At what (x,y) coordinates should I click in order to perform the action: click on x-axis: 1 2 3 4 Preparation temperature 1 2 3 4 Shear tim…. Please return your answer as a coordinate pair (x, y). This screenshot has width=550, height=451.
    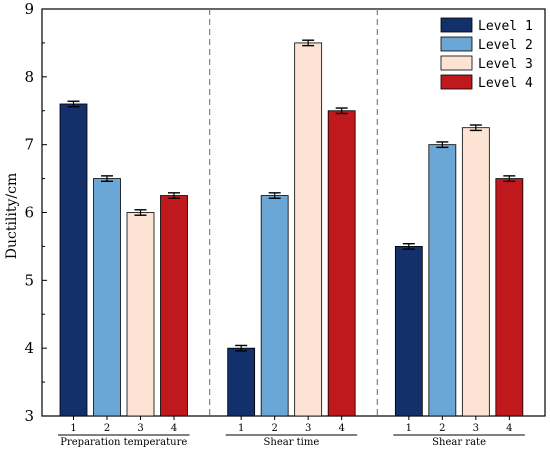
    Looking at the image, I should click on (291, 432).